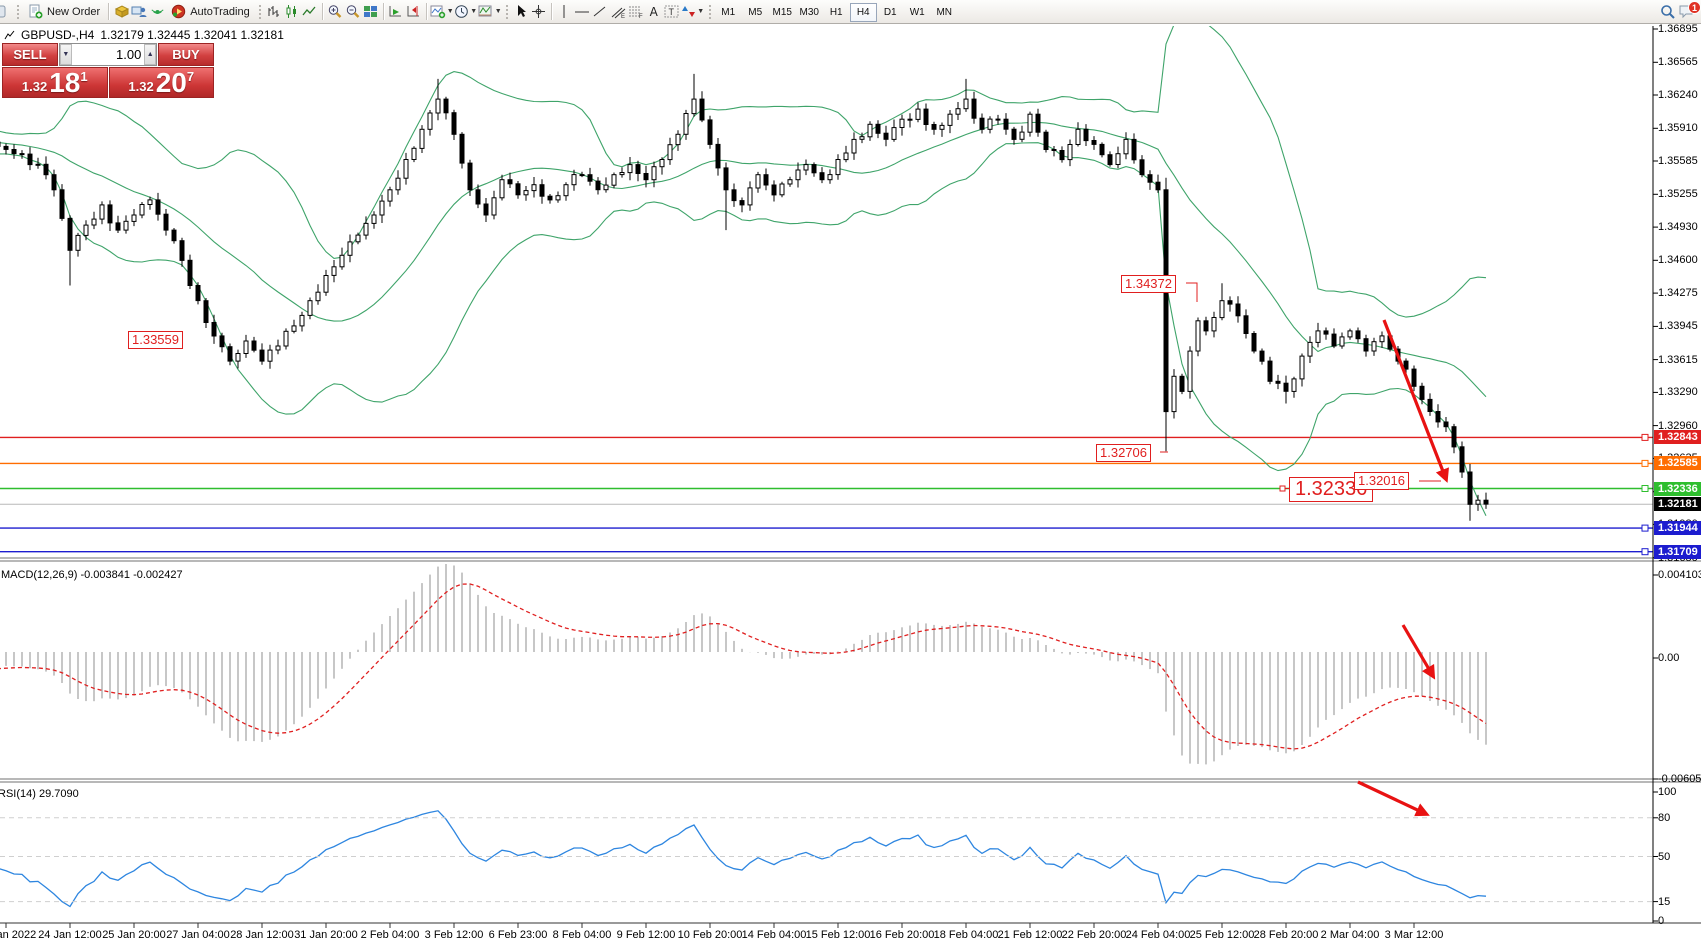 The width and height of the screenshot is (1701, 941). I want to click on new-order-button: New Order, so click(64, 12).